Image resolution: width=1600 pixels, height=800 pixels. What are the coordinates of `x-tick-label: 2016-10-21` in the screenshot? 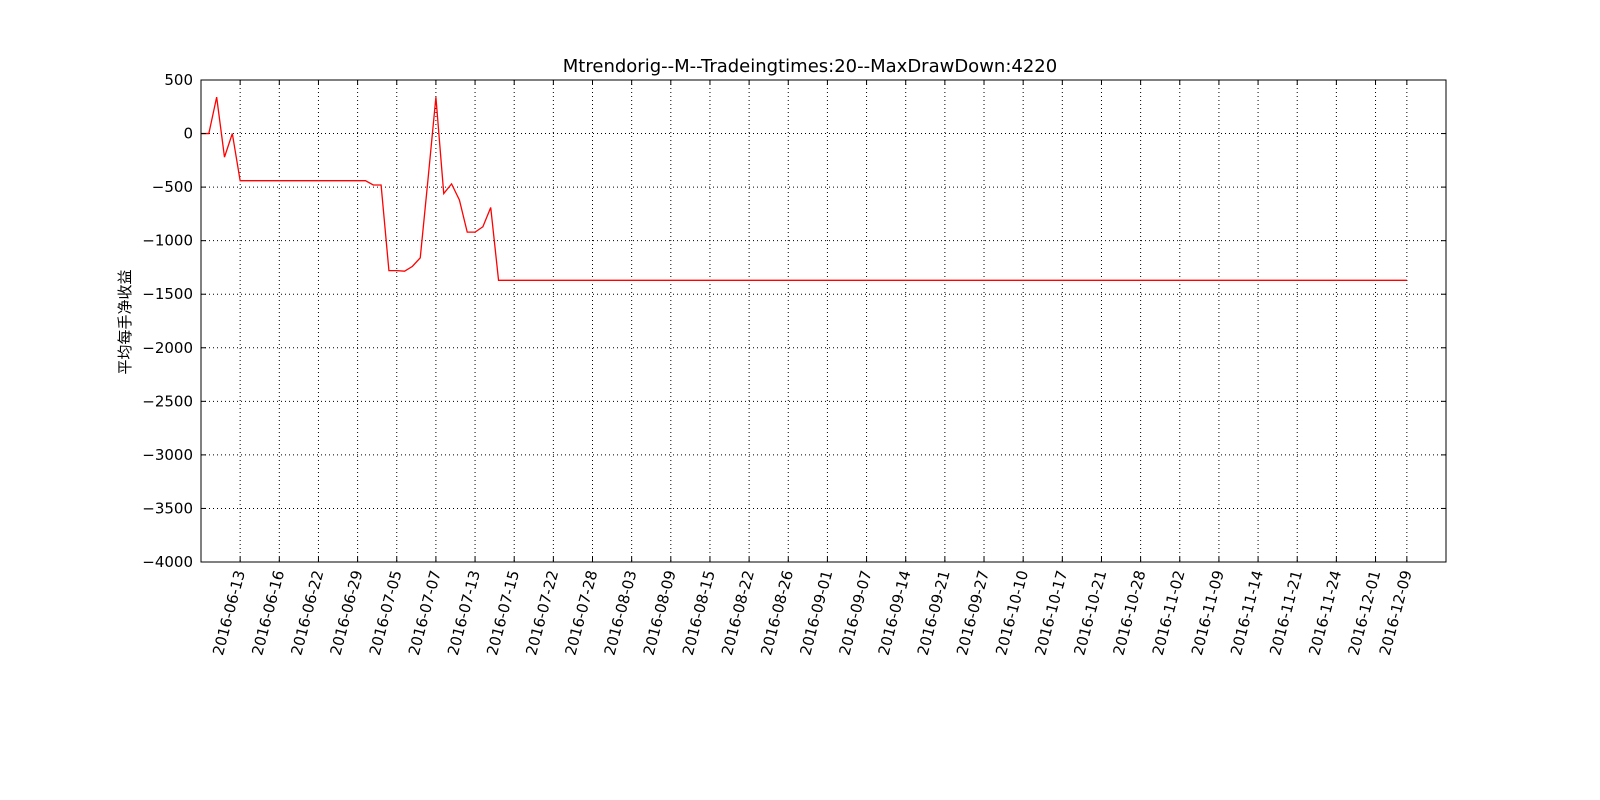 It's located at (1090, 612).